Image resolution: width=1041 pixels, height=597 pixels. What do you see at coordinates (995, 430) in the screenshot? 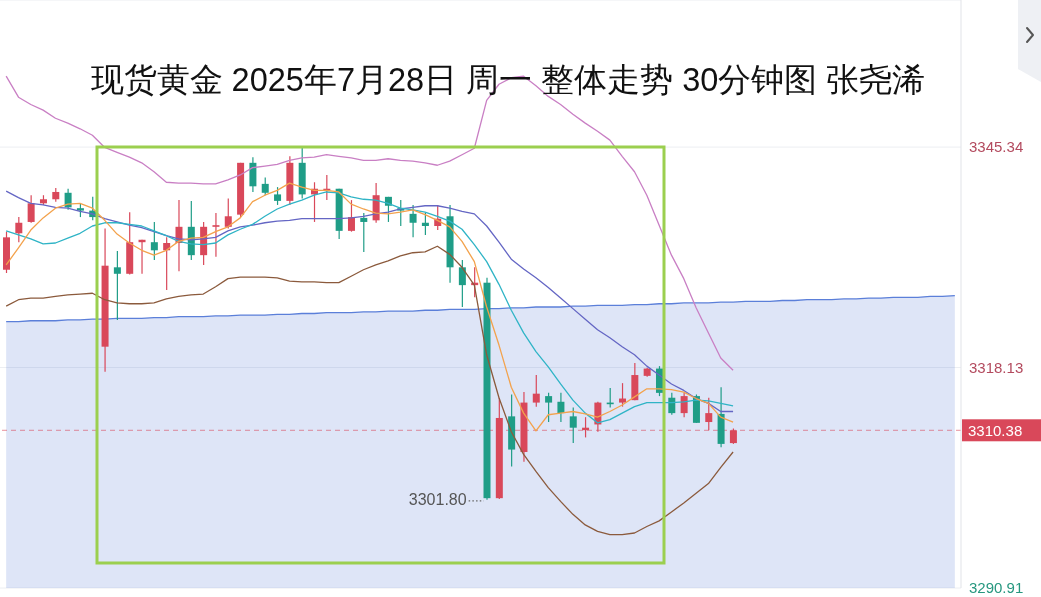
I see `ref-line-label: 3310.38` at bounding box center [995, 430].